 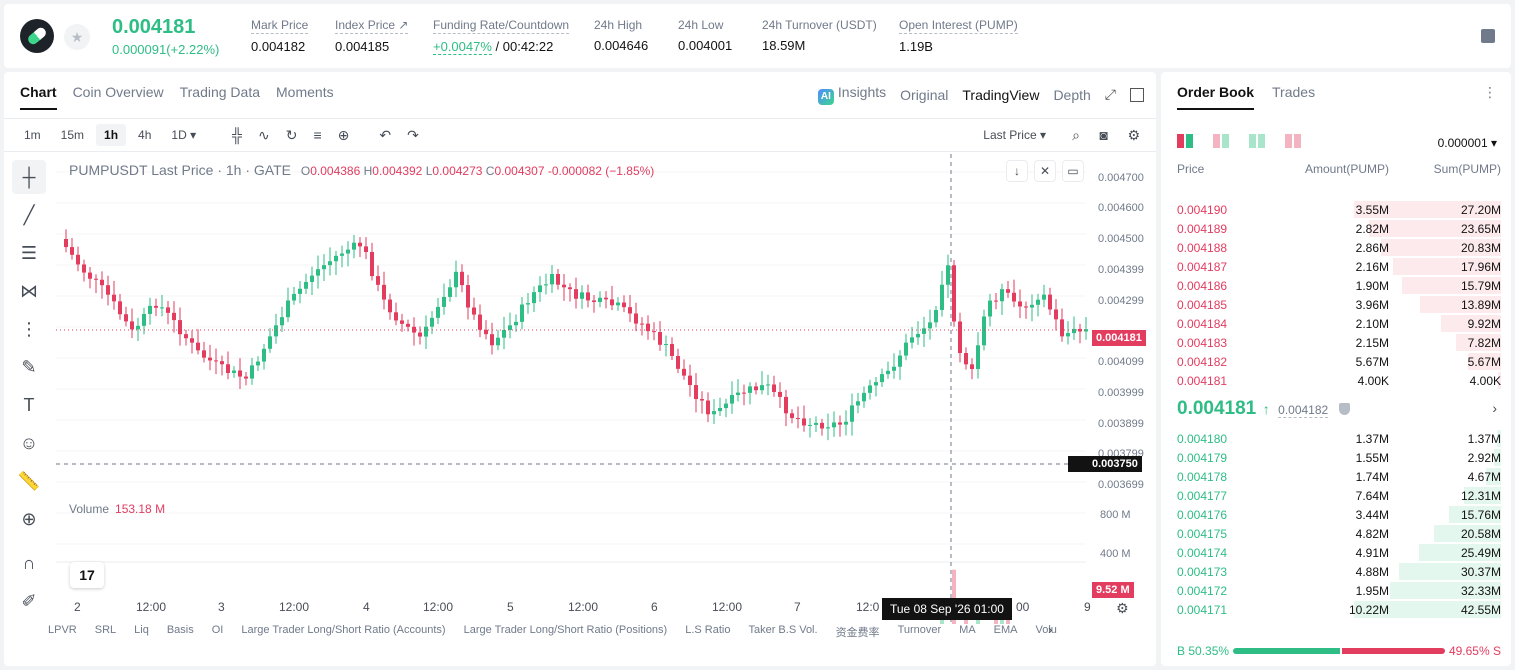 What do you see at coordinates (29, 177) in the screenshot?
I see `crosshair-icon: ┼` at bounding box center [29, 177].